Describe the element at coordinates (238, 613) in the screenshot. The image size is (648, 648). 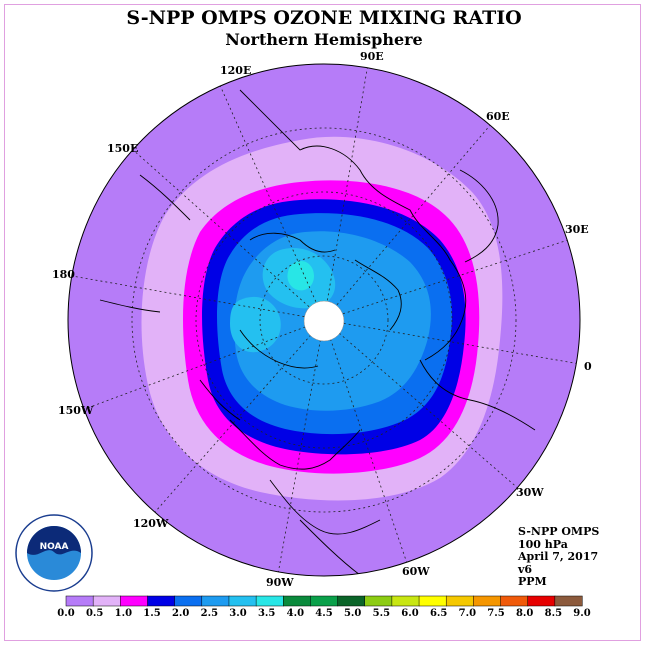
I see `color-scale-tick: 3.0` at that location.